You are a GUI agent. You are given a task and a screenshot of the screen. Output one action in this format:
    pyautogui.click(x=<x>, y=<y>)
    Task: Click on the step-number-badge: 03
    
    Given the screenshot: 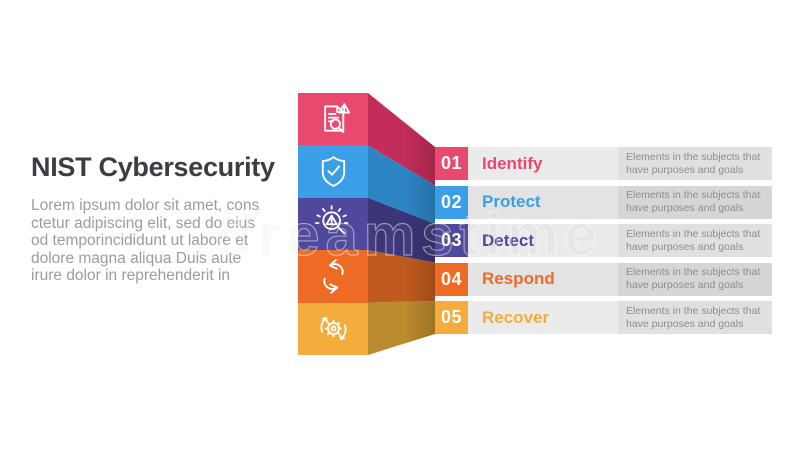 What is the action you would take?
    pyautogui.click(x=451, y=240)
    